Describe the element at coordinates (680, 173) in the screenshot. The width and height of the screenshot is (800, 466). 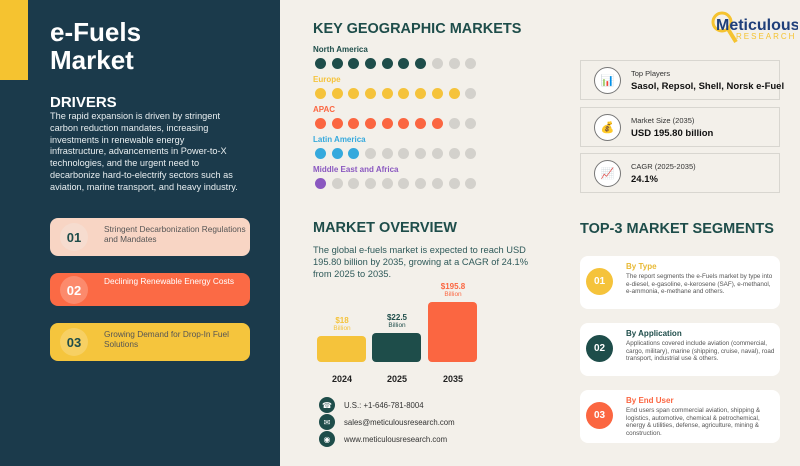
I see `info-card-cagr: 📈 CAGR (2025-2035) 24.1%` at that location.